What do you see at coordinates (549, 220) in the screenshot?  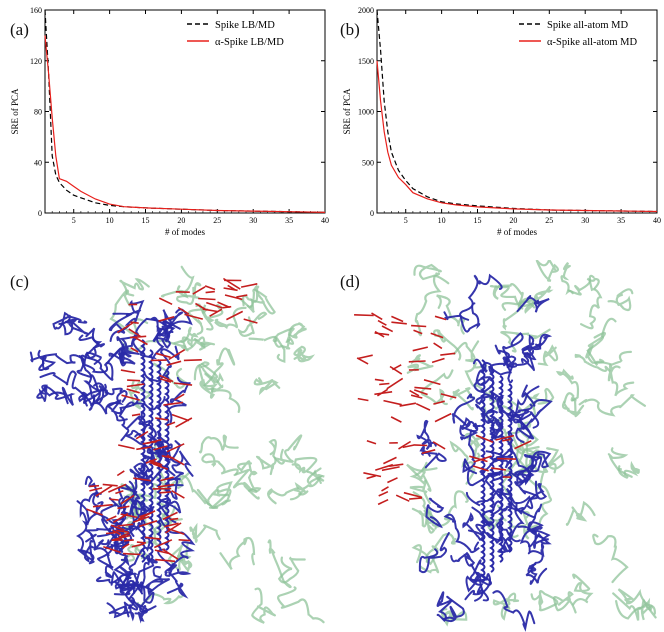 I see `x-tick-label: 25` at bounding box center [549, 220].